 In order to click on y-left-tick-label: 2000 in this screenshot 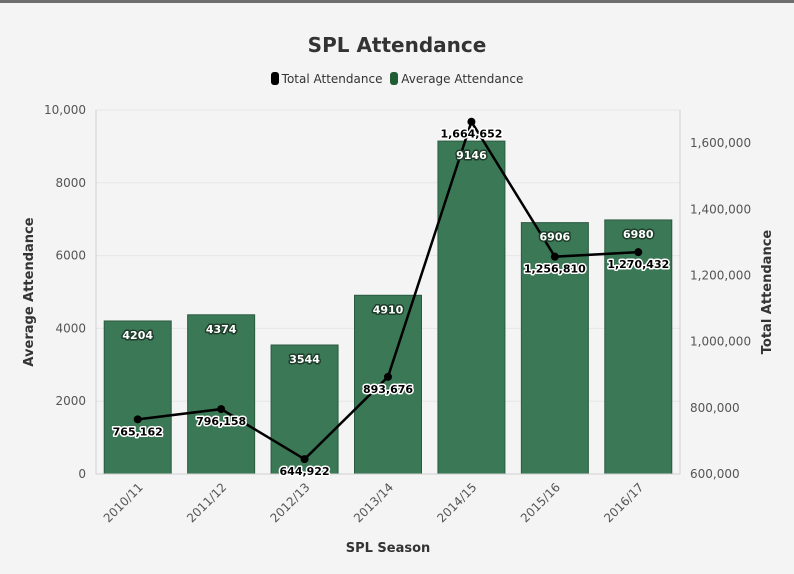, I will do `click(70, 401)`.